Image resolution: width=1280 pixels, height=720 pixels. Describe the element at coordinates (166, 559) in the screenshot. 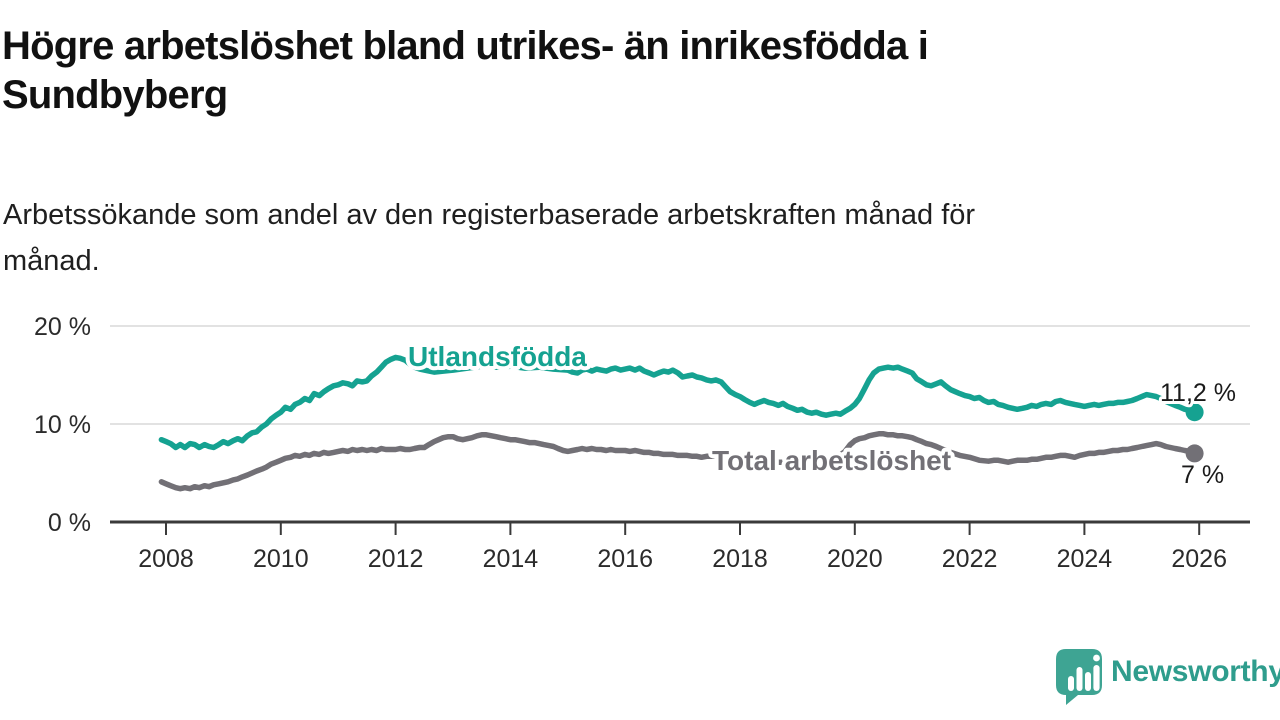

I see `x-tick-label-2008: 2008` at that location.